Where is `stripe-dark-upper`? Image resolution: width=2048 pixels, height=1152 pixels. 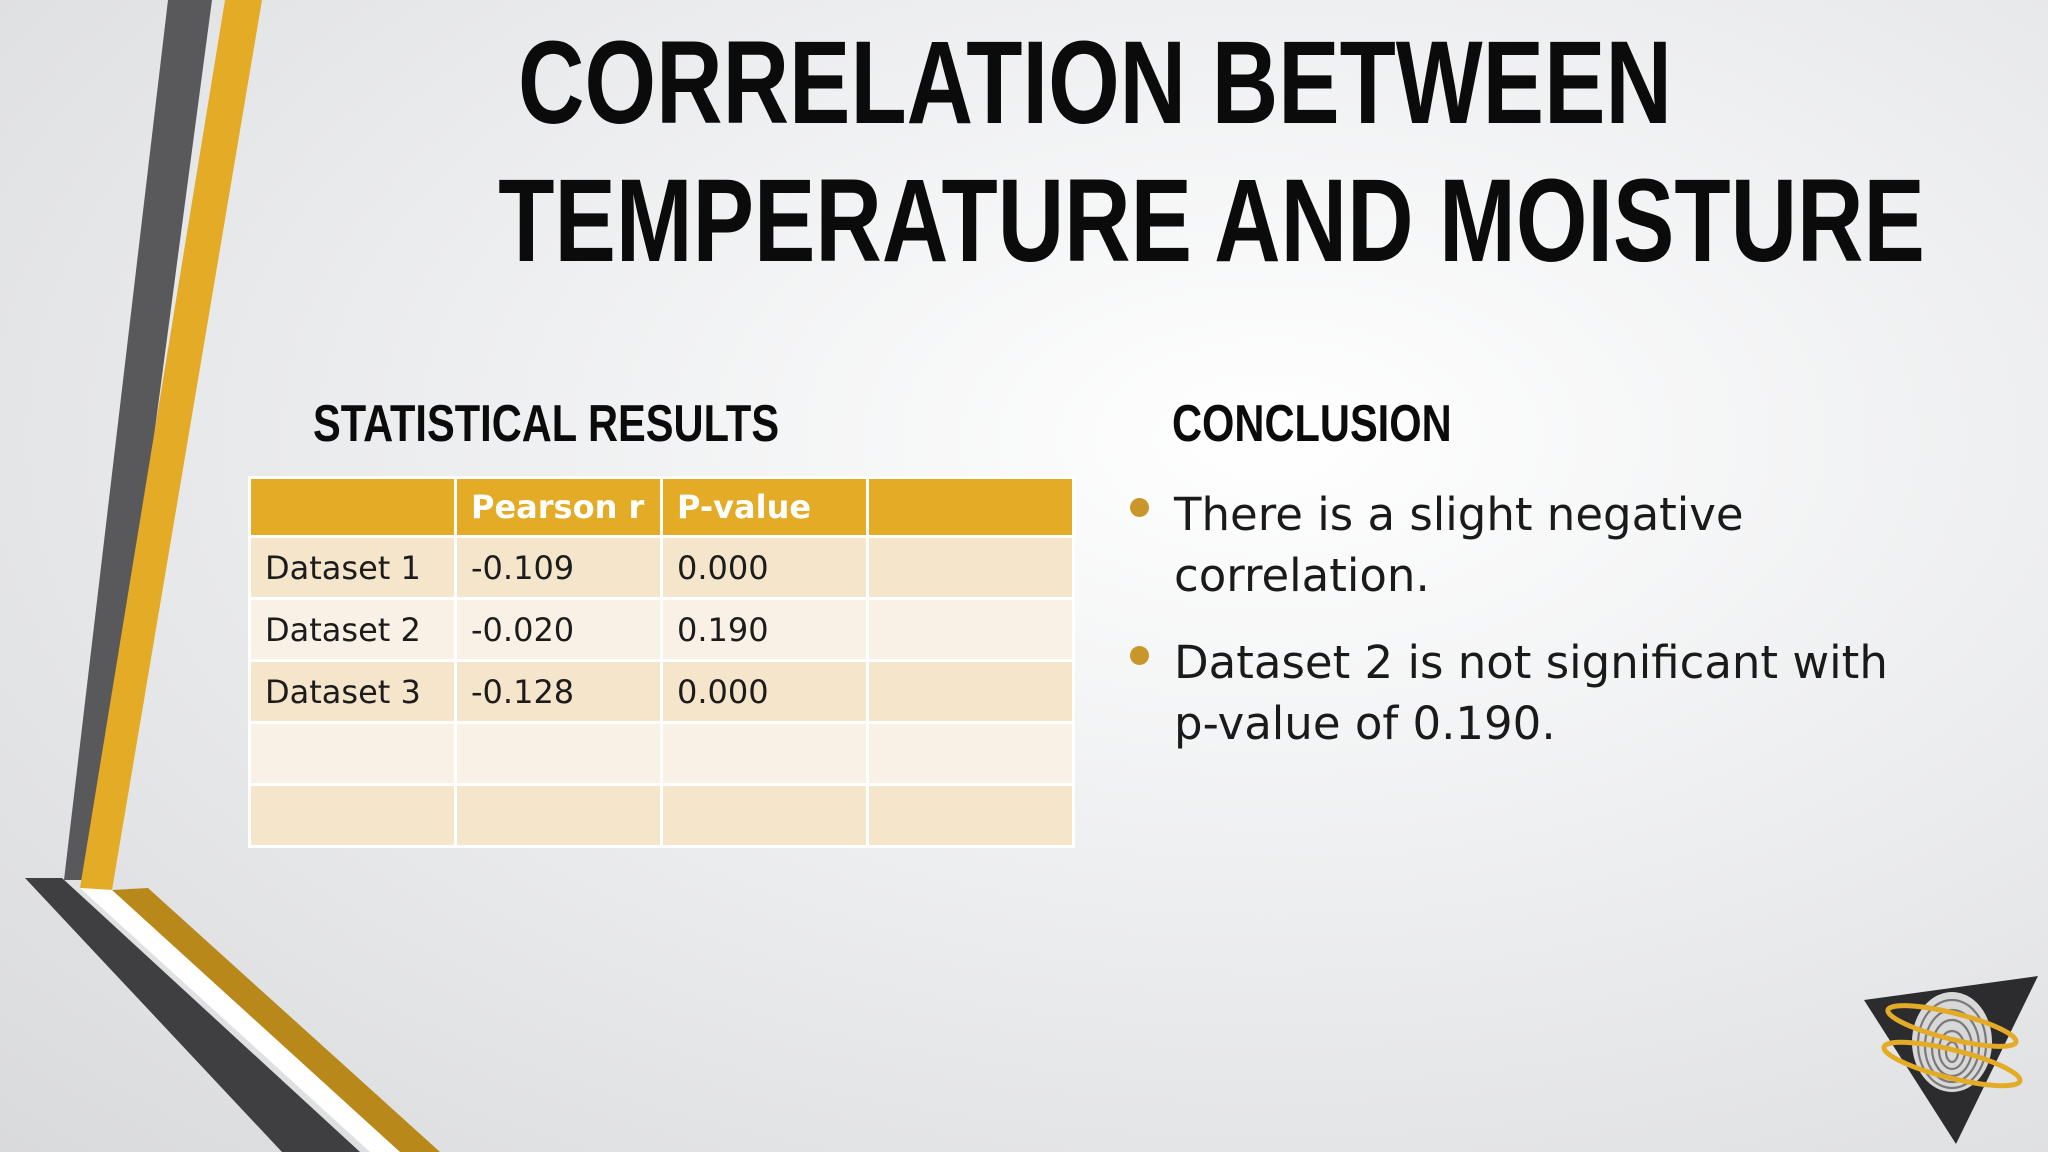 stripe-dark-upper is located at coordinates (138, 440).